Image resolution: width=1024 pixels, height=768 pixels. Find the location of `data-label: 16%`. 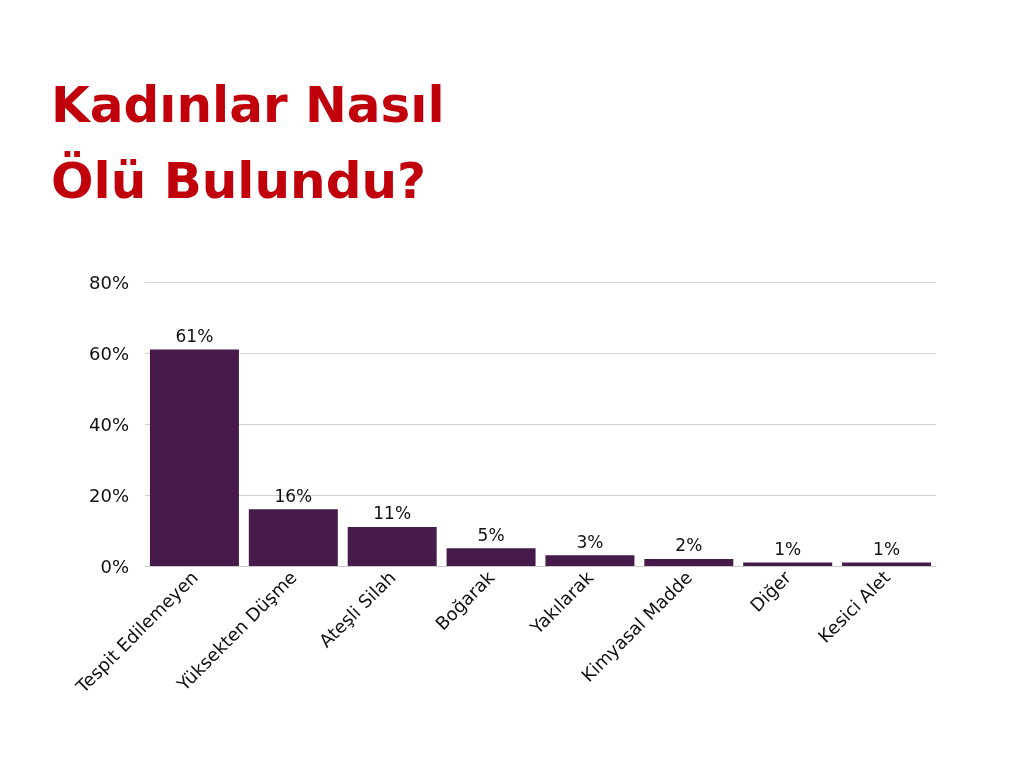

data-label: 16% is located at coordinates (293, 495).